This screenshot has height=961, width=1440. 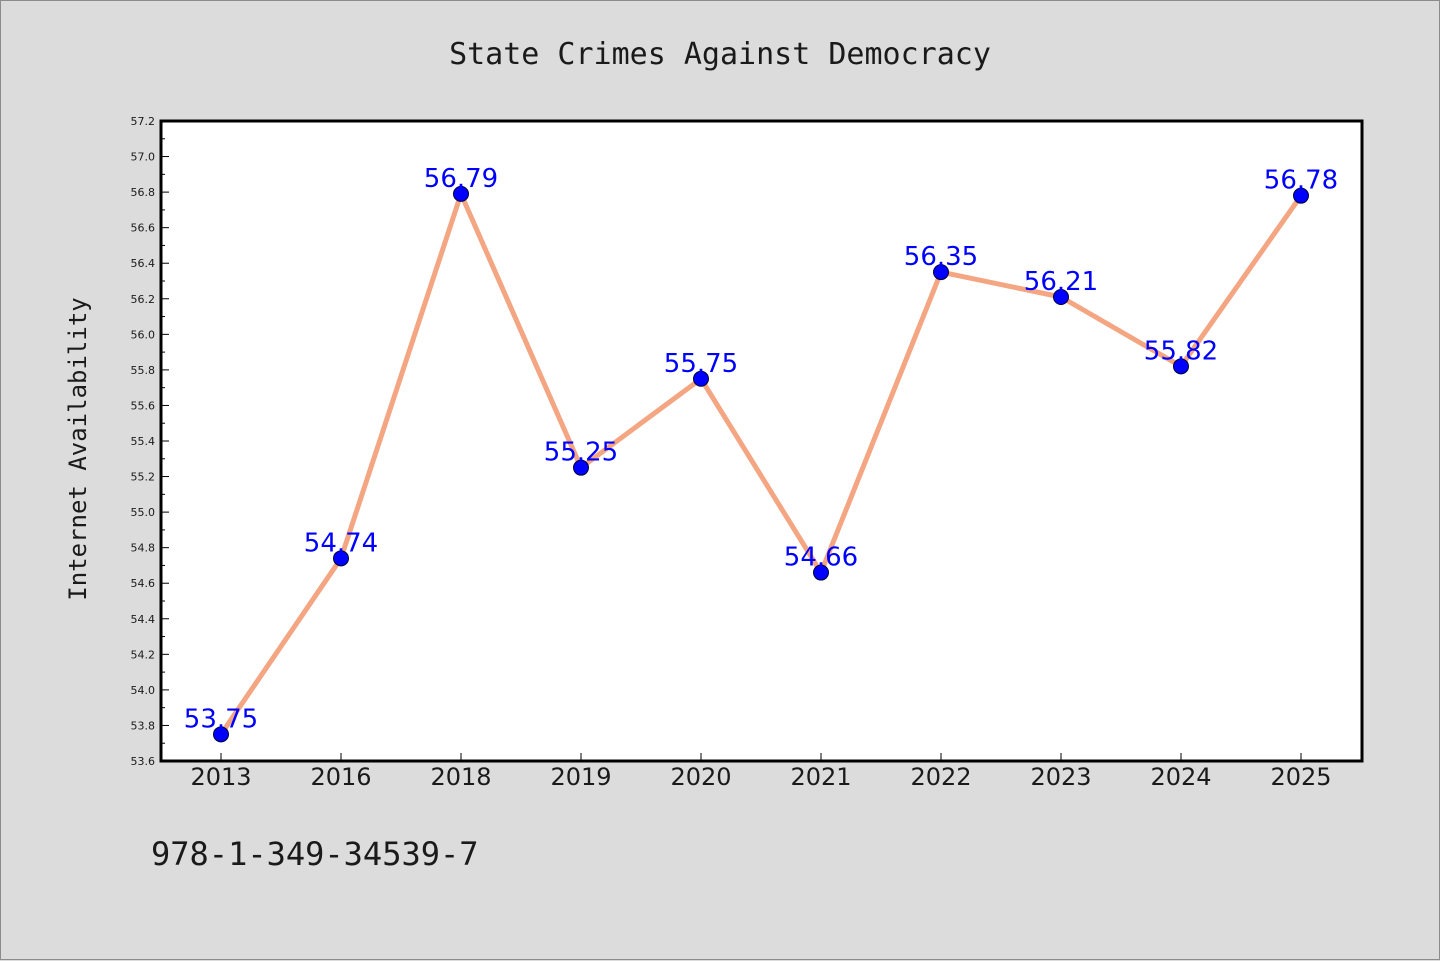 I want to click on y-tick-label: 53.6, so click(x=143, y=761).